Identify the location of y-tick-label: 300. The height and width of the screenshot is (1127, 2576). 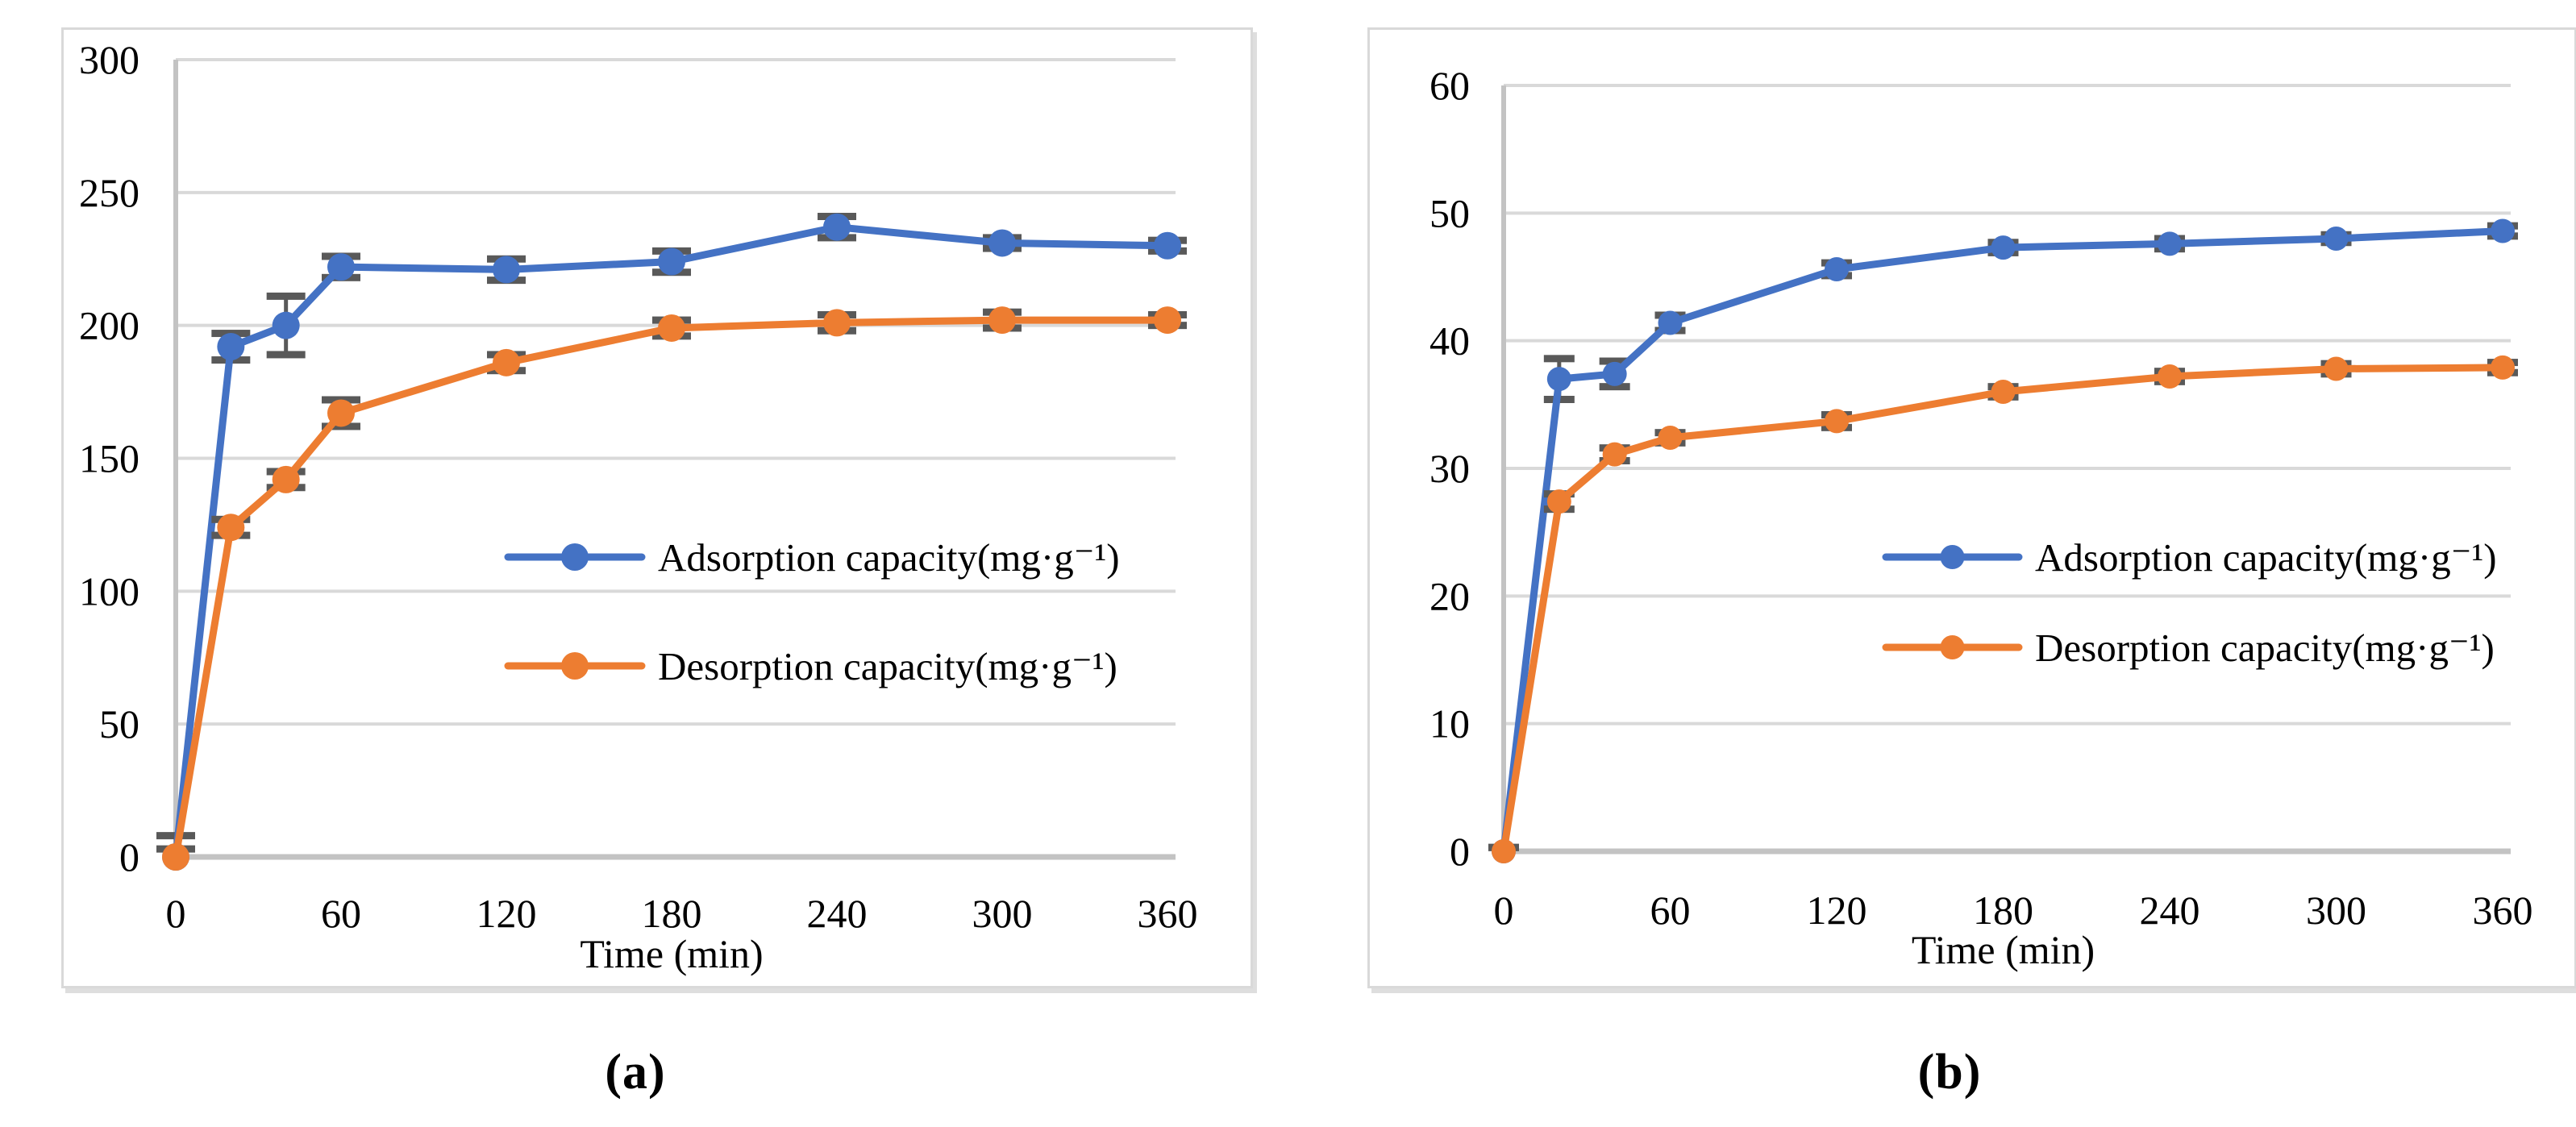
(109, 60).